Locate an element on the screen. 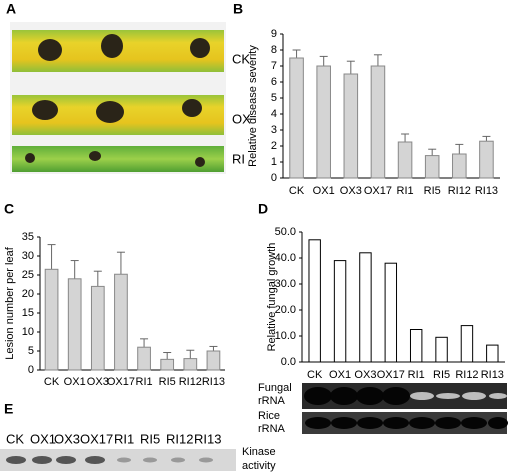 Image resolution: width=512 pixels, height=474 pixels. y-tick-label: 9 is located at coordinates (274, 34).